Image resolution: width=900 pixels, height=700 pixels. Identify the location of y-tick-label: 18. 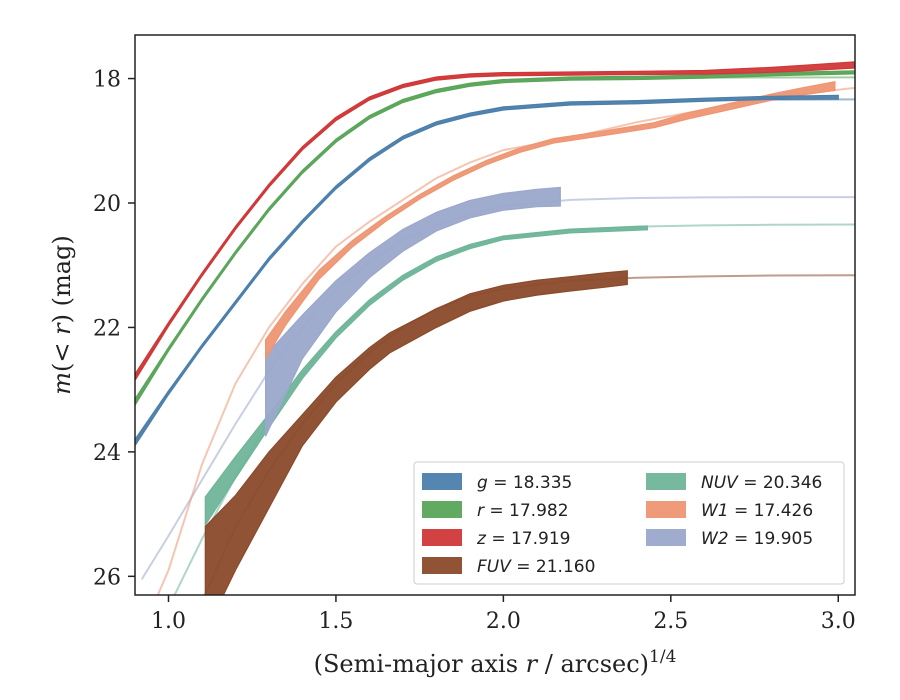
(107, 80).